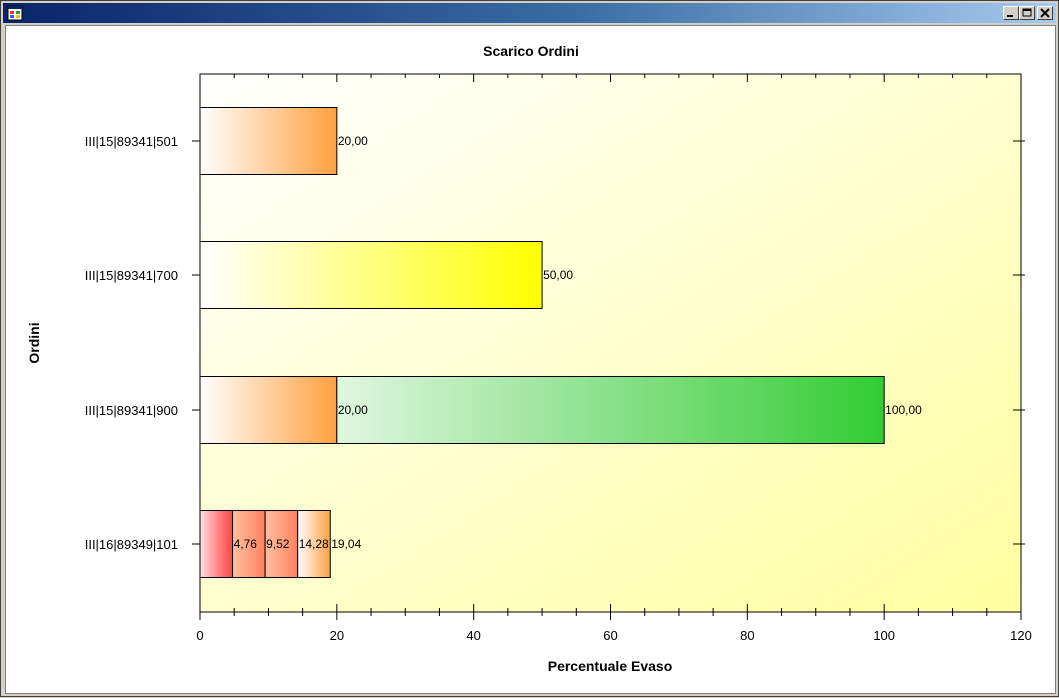 The image size is (1059, 698). What do you see at coordinates (531, 51) in the screenshot?
I see `chart-title: Scarico Ordini` at bounding box center [531, 51].